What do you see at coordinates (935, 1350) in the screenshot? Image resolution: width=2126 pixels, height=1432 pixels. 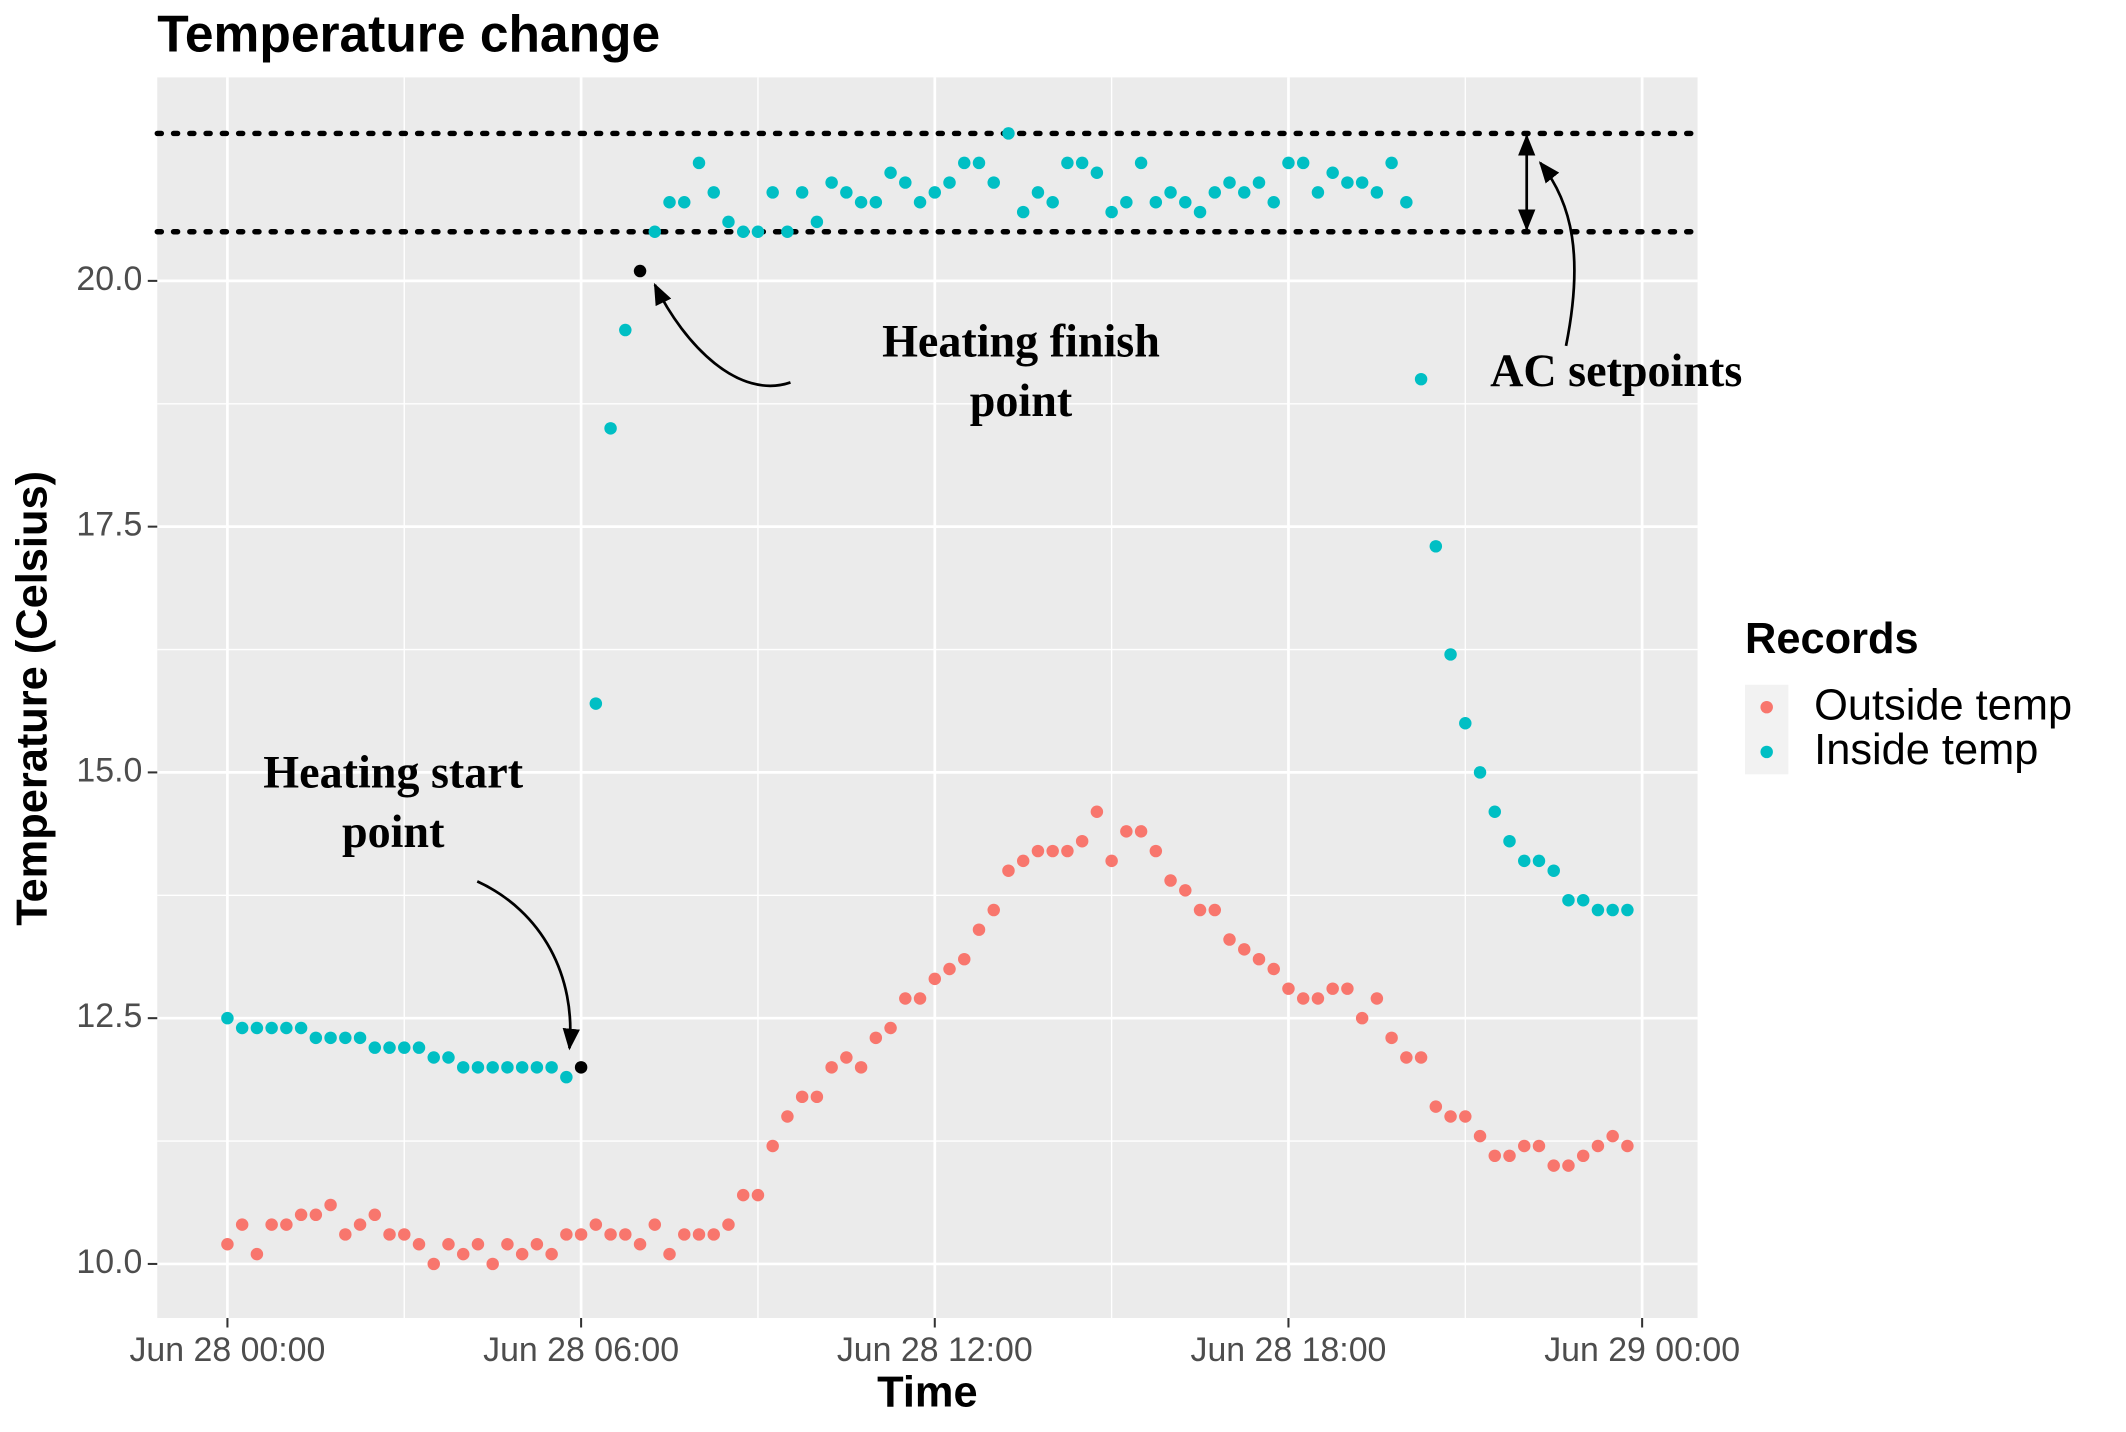 I see `x-tick-label: Jun 28 12:00` at bounding box center [935, 1350].